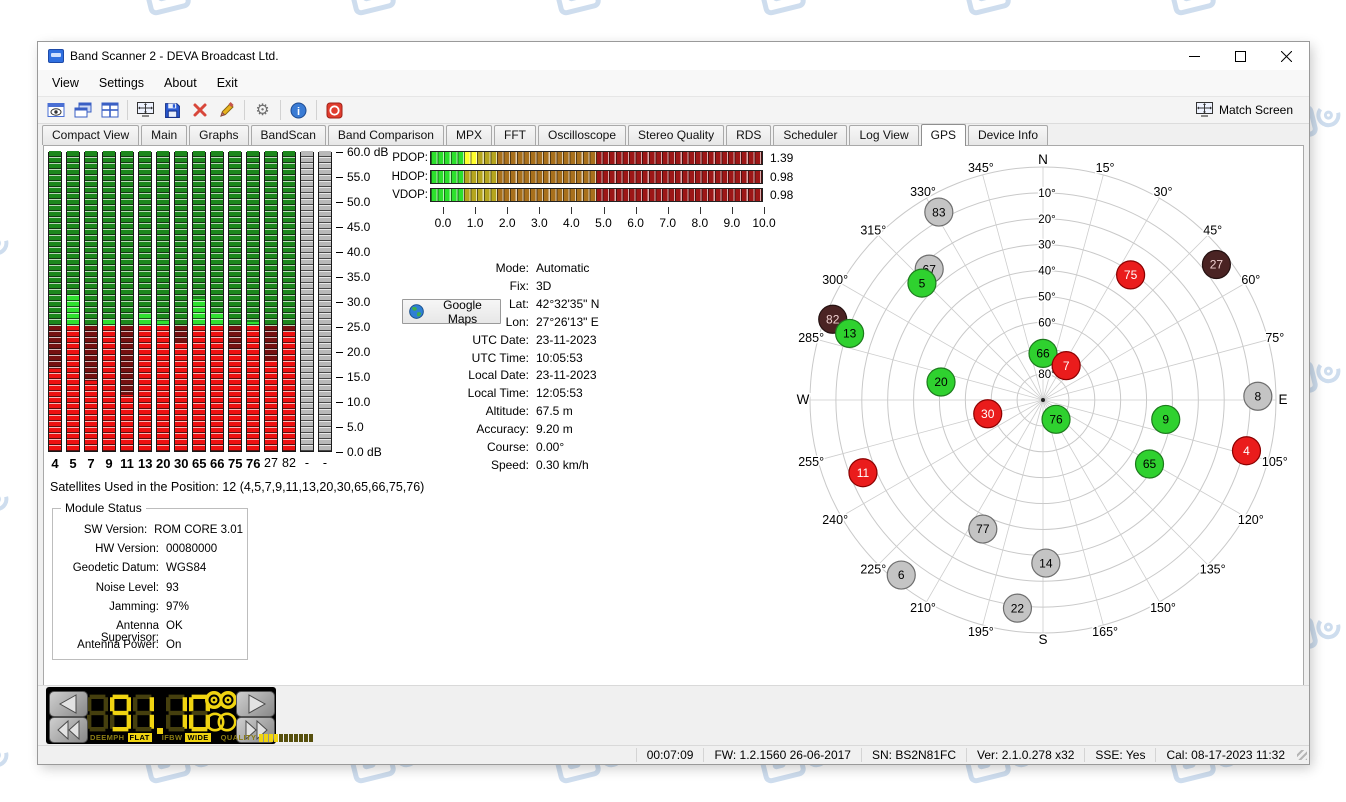 The image size is (1346, 802). What do you see at coordinates (901, 575) in the screenshot?
I see `sky-satellite-6: 6` at bounding box center [901, 575].